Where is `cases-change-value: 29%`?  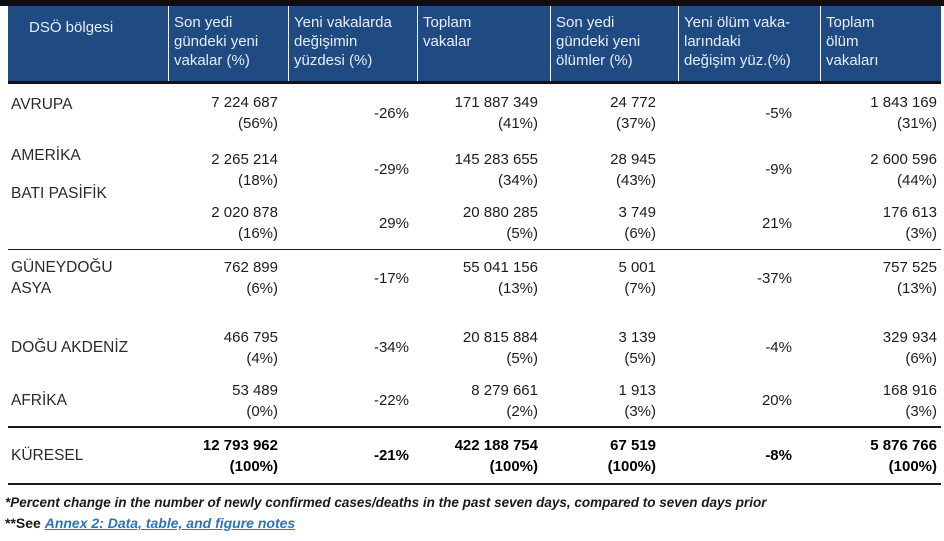 cases-change-value: 29% is located at coordinates (393, 223).